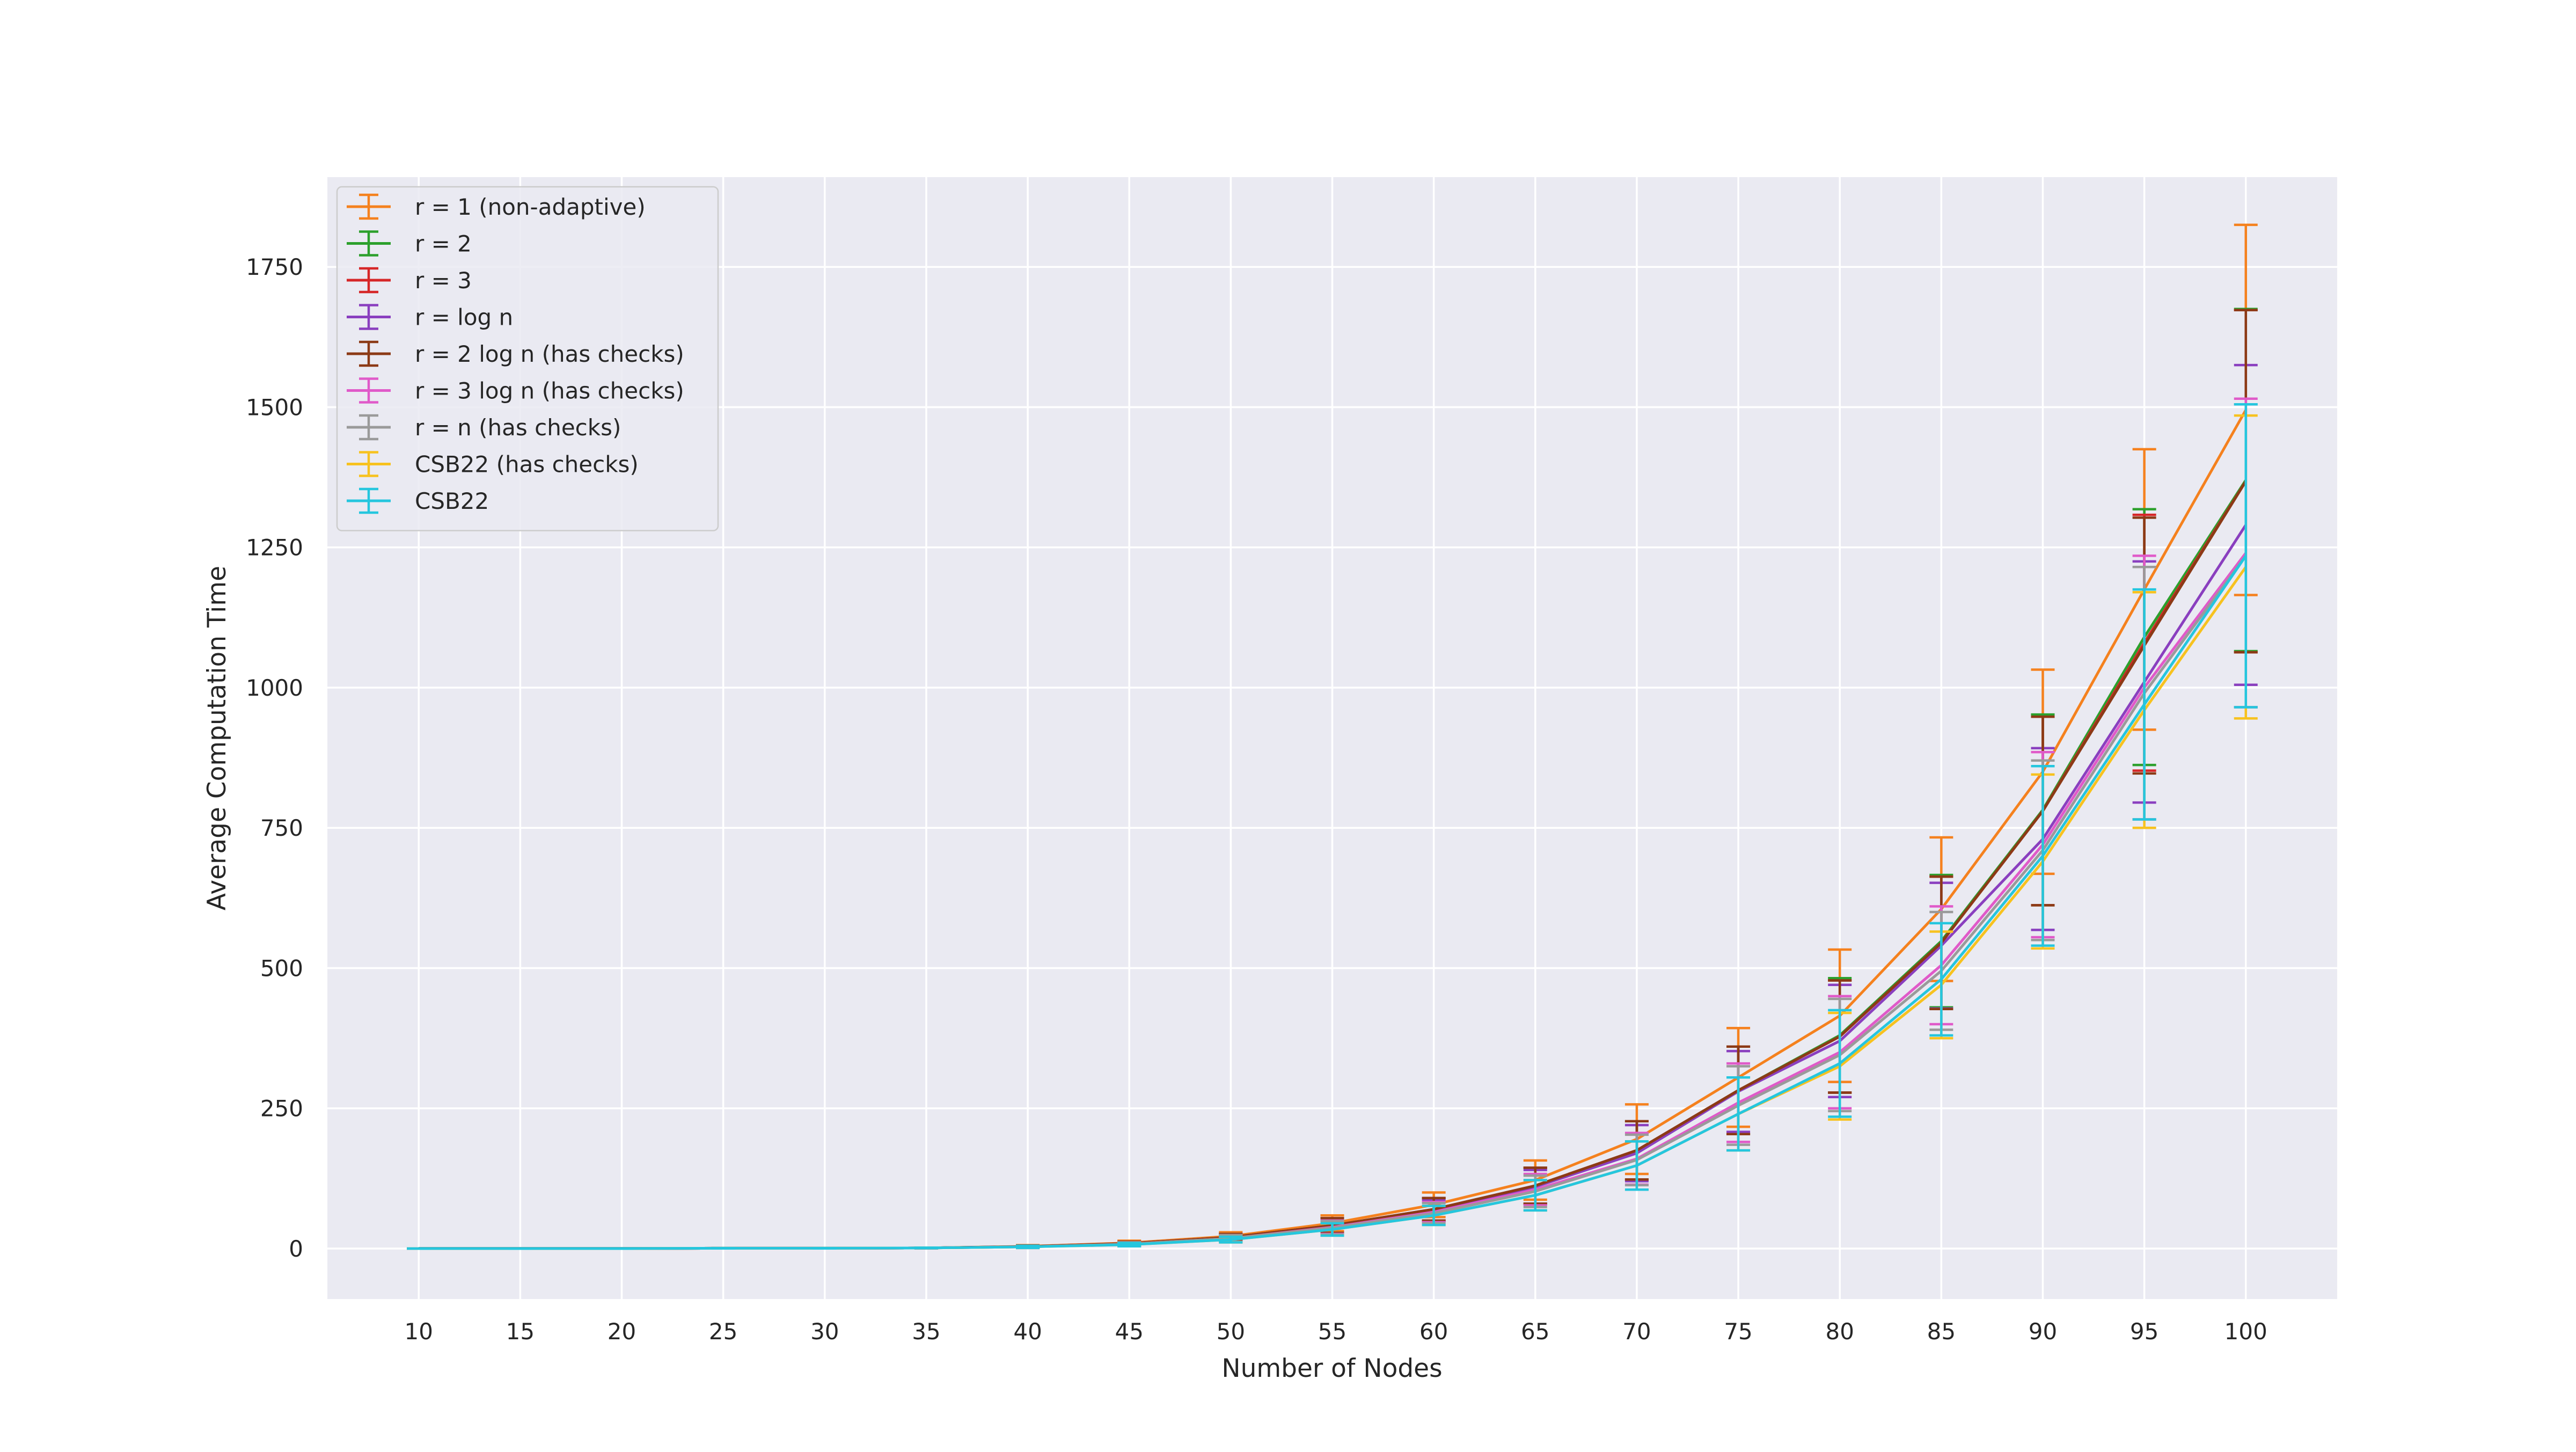  I want to click on y-tick-label: 0, so click(296, 1249).